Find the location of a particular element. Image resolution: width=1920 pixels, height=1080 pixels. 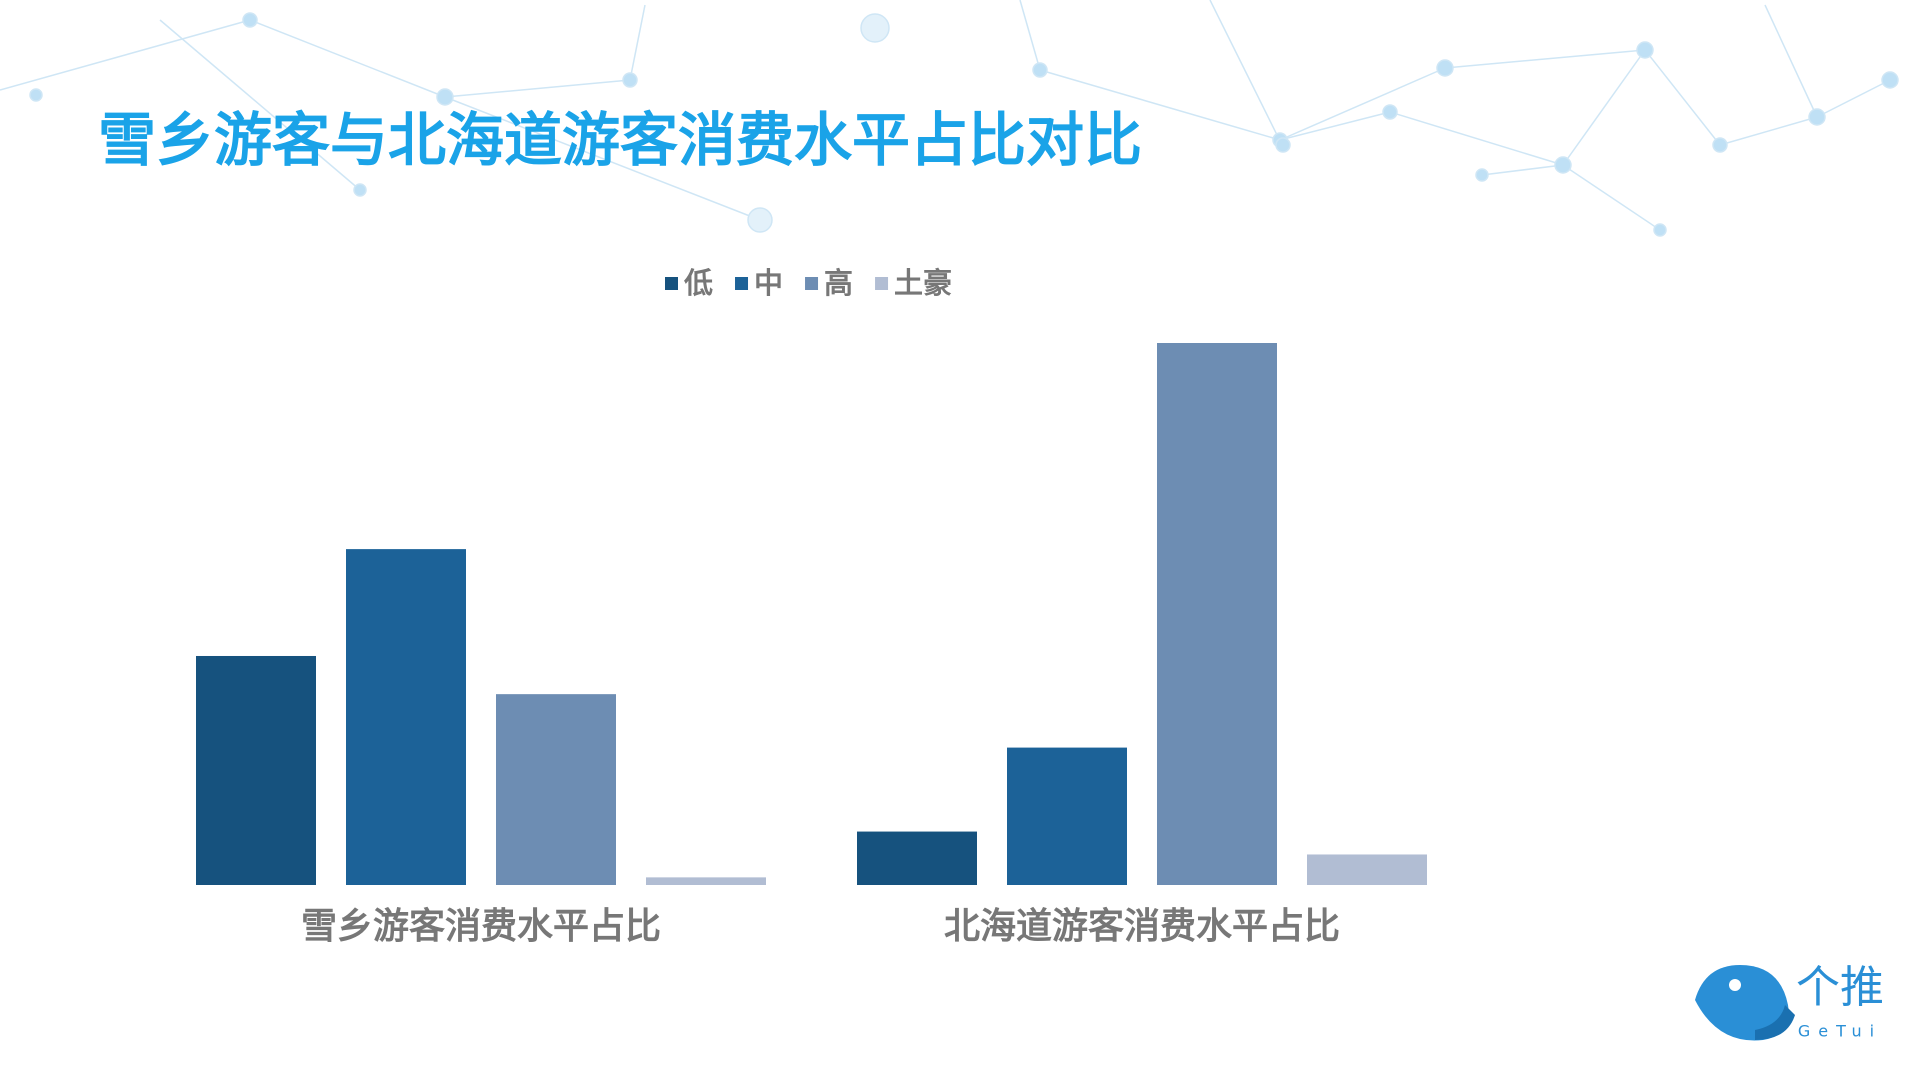

logo-eye is located at coordinates (1735, 985).